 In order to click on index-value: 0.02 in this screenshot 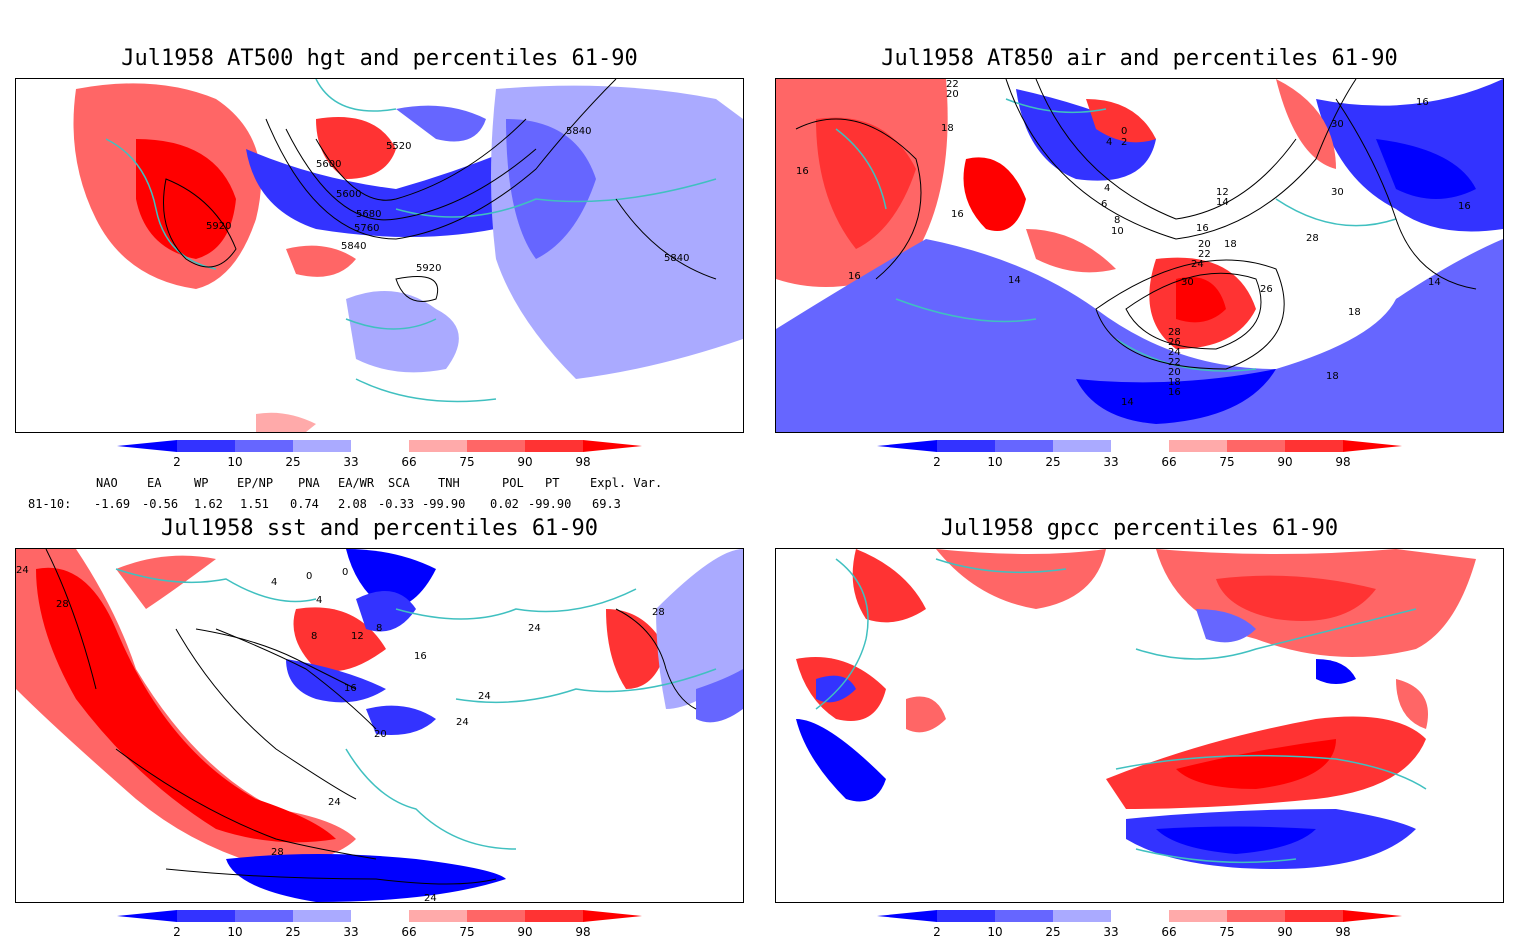, I will do `click(504, 504)`.